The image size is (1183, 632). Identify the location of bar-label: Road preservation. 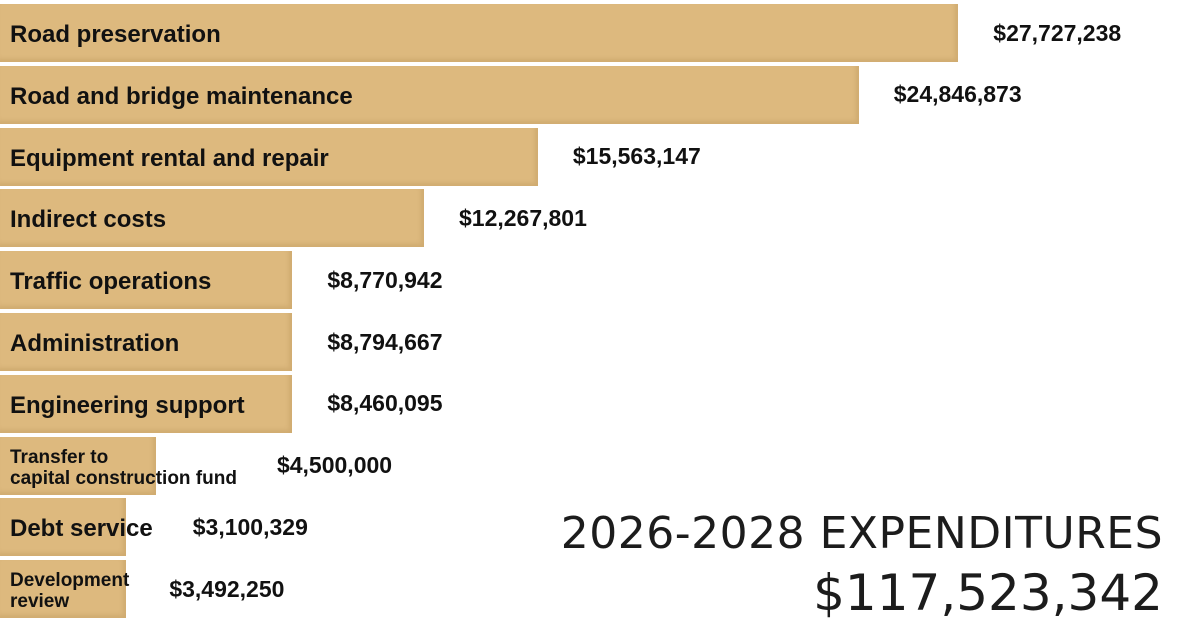
(115, 34).